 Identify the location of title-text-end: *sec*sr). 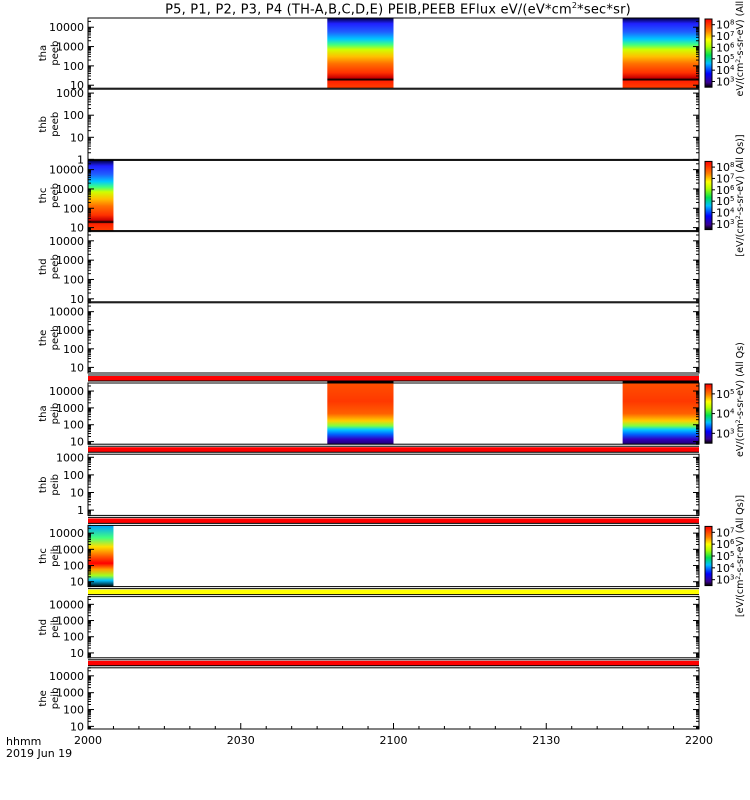
(604, 10).